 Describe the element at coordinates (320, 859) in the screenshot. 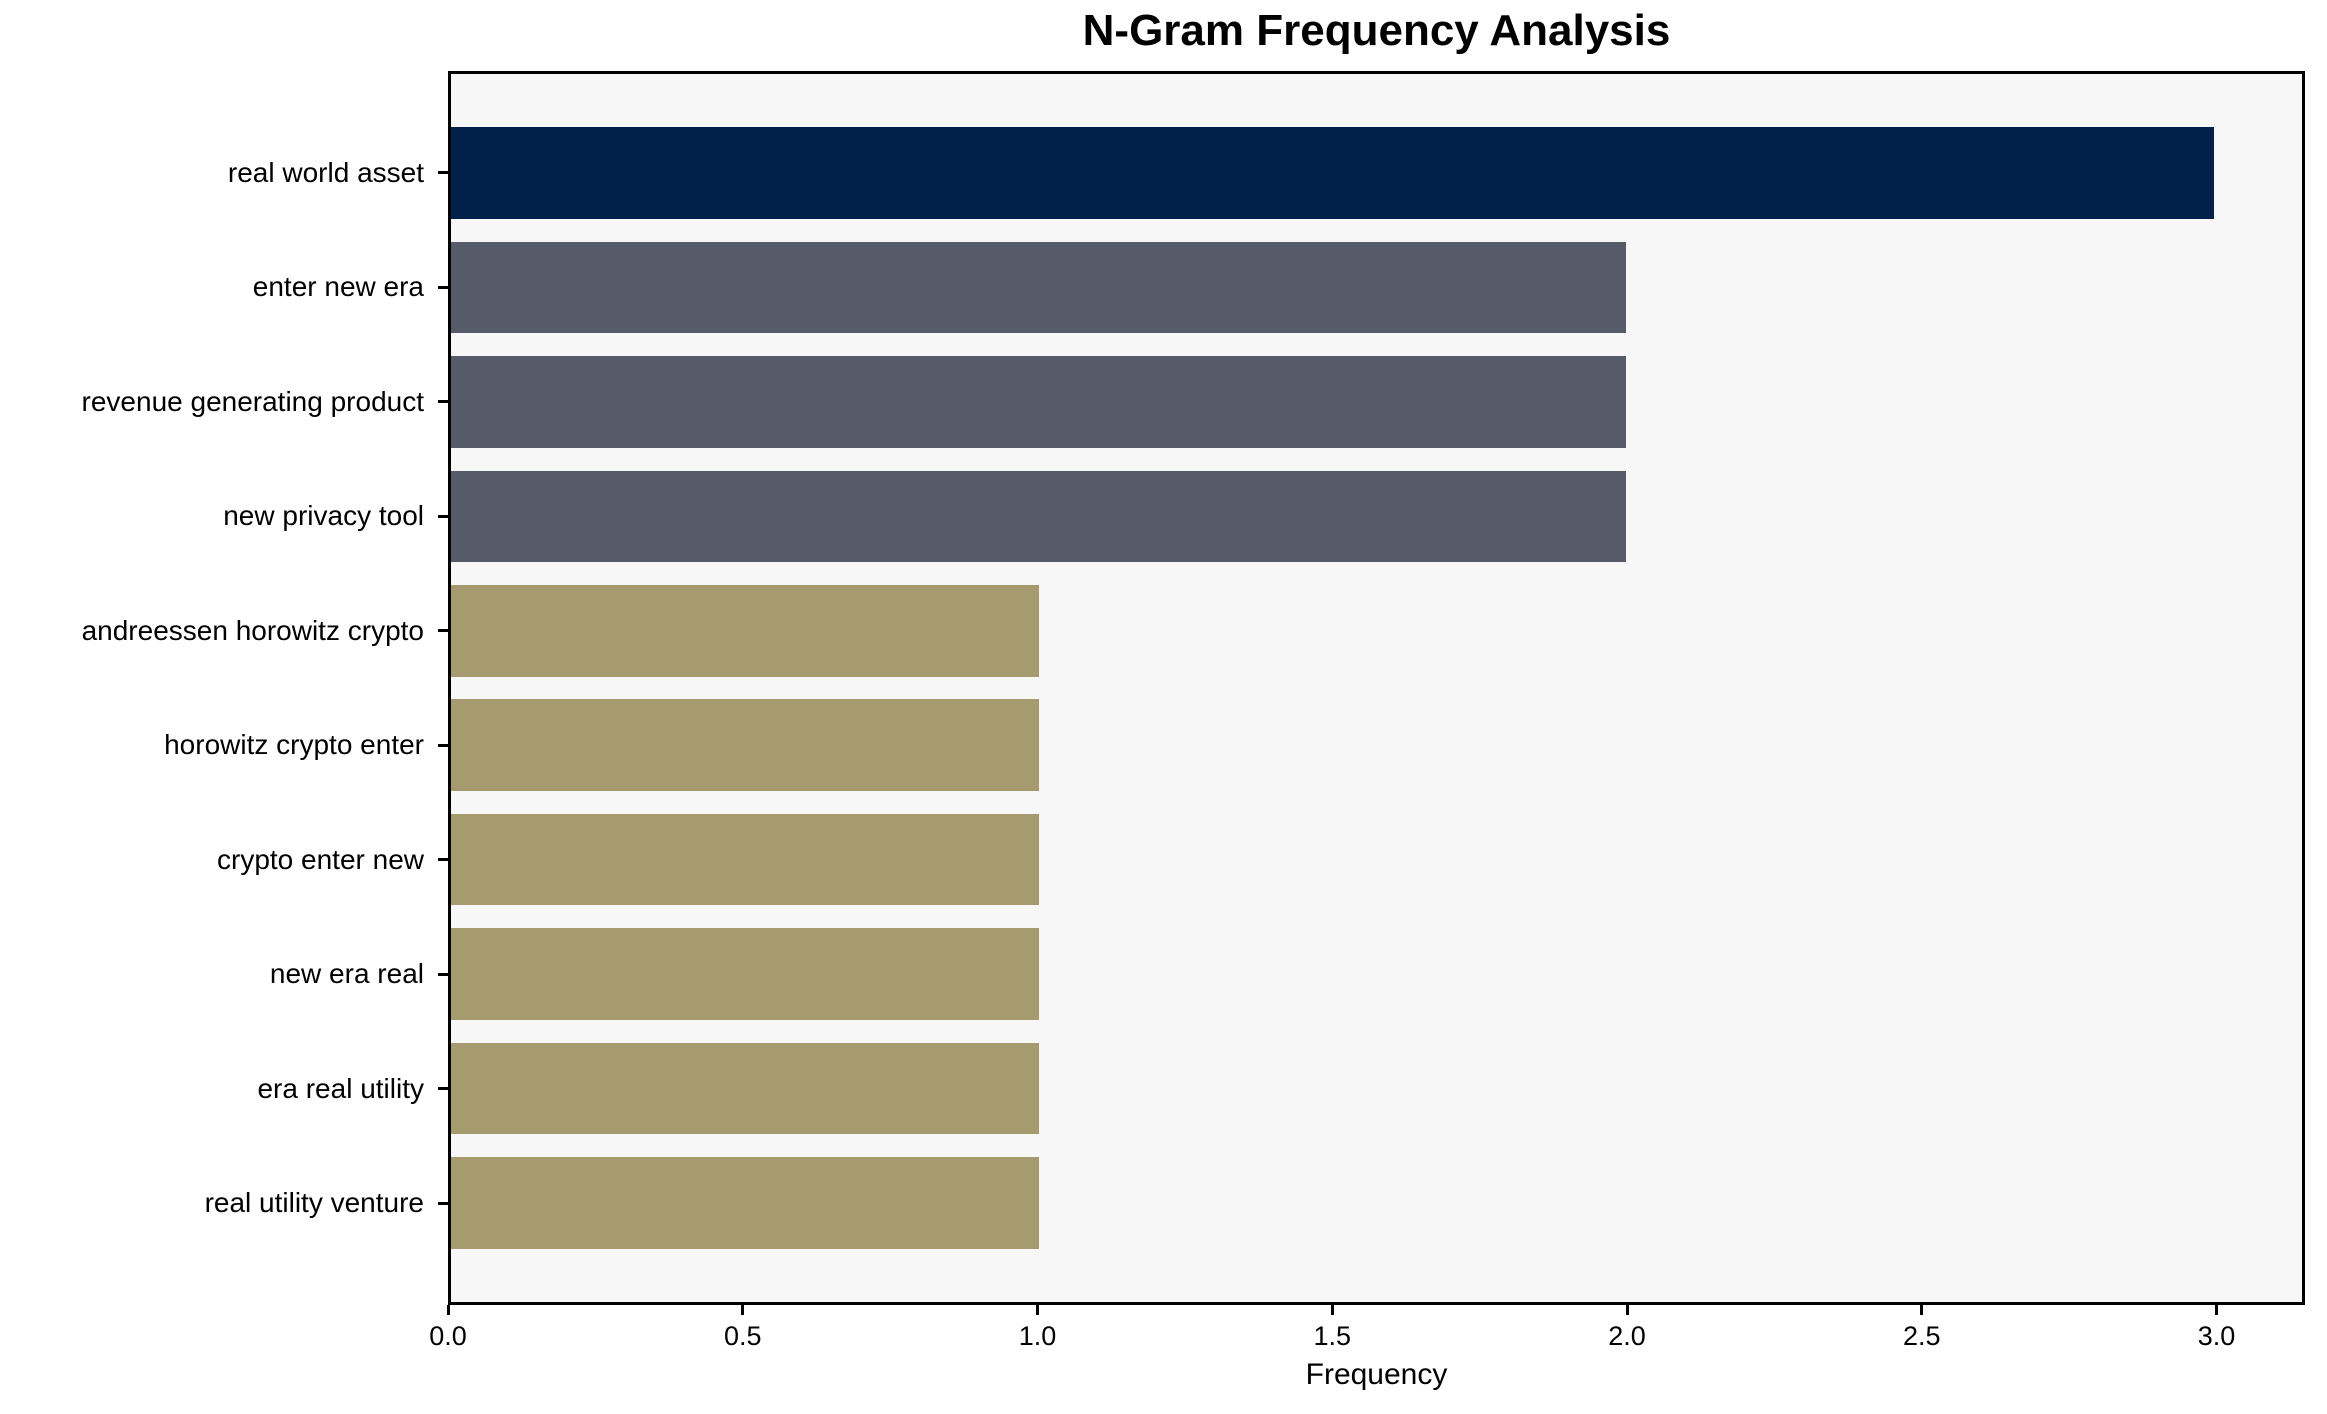

I see `y-label-crypto-enter-new: crypto enter new` at that location.